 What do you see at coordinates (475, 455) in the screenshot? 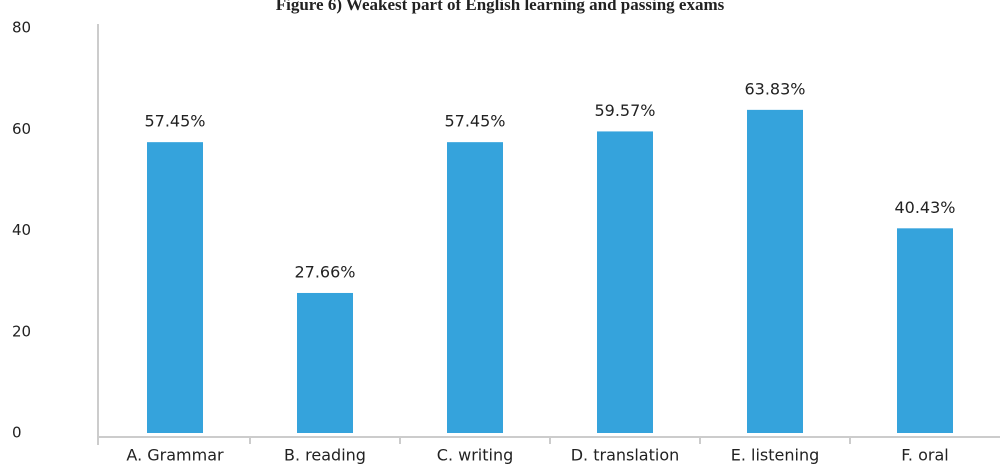
I see `x-tick-label: C. writing` at bounding box center [475, 455].